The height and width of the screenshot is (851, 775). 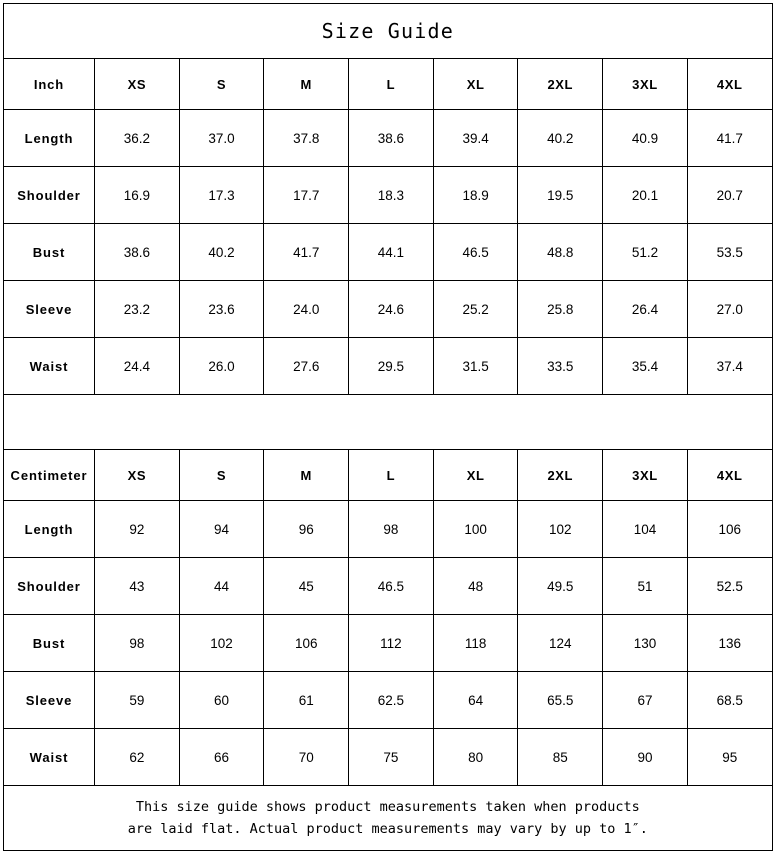 What do you see at coordinates (221, 475) in the screenshot?
I see `cm-header-s: S` at bounding box center [221, 475].